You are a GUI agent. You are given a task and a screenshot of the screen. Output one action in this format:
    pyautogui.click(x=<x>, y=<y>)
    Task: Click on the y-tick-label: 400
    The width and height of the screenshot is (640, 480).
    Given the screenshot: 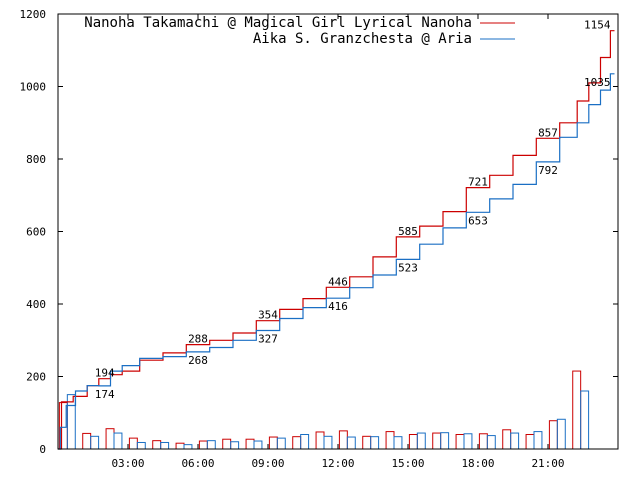 What is the action you would take?
    pyautogui.click(x=36, y=304)
    